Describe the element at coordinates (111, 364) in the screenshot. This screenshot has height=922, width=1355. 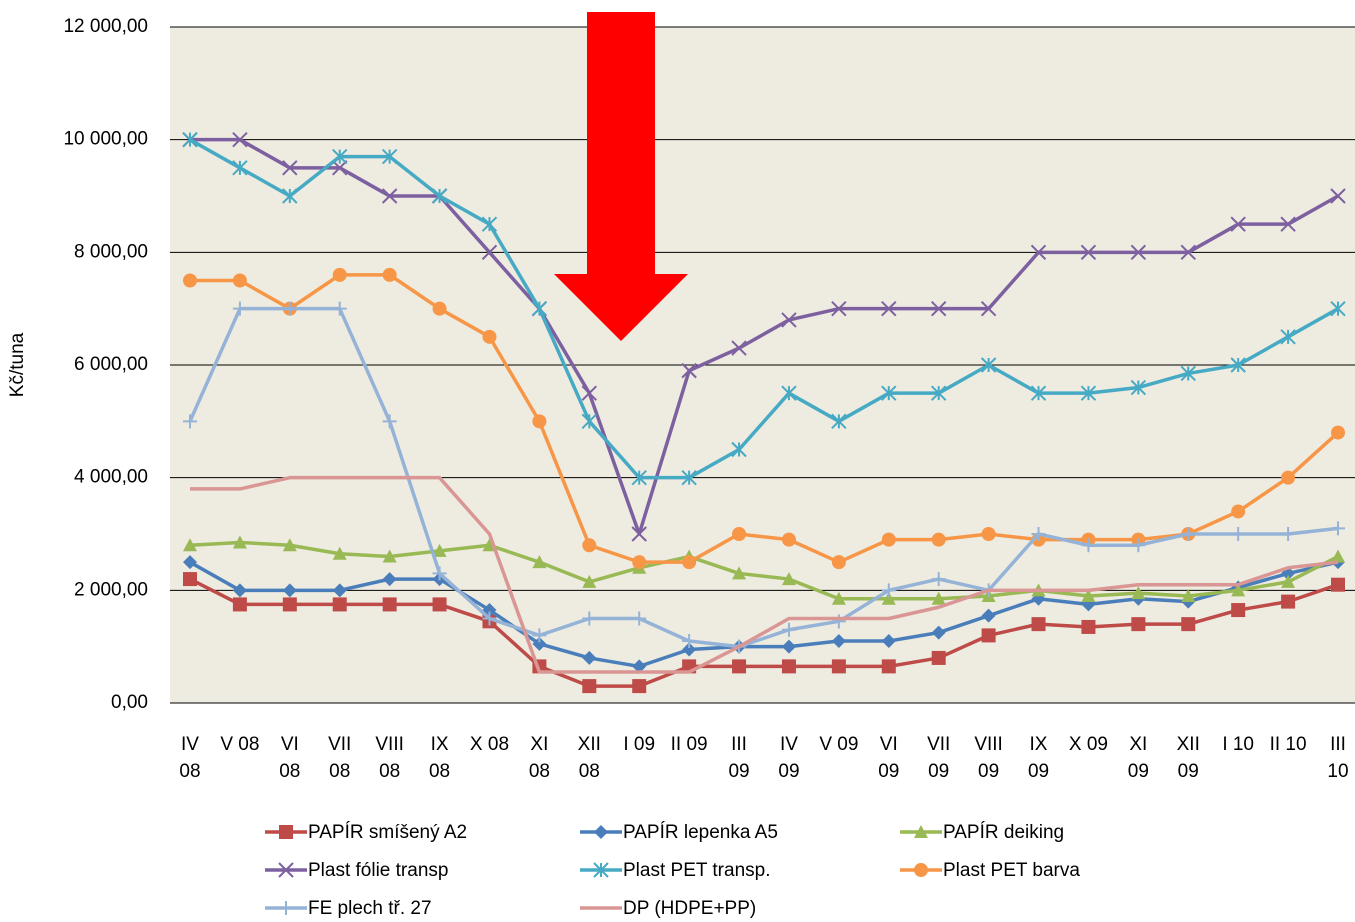
I see `y-tick-label: 6 000,00` at that location.